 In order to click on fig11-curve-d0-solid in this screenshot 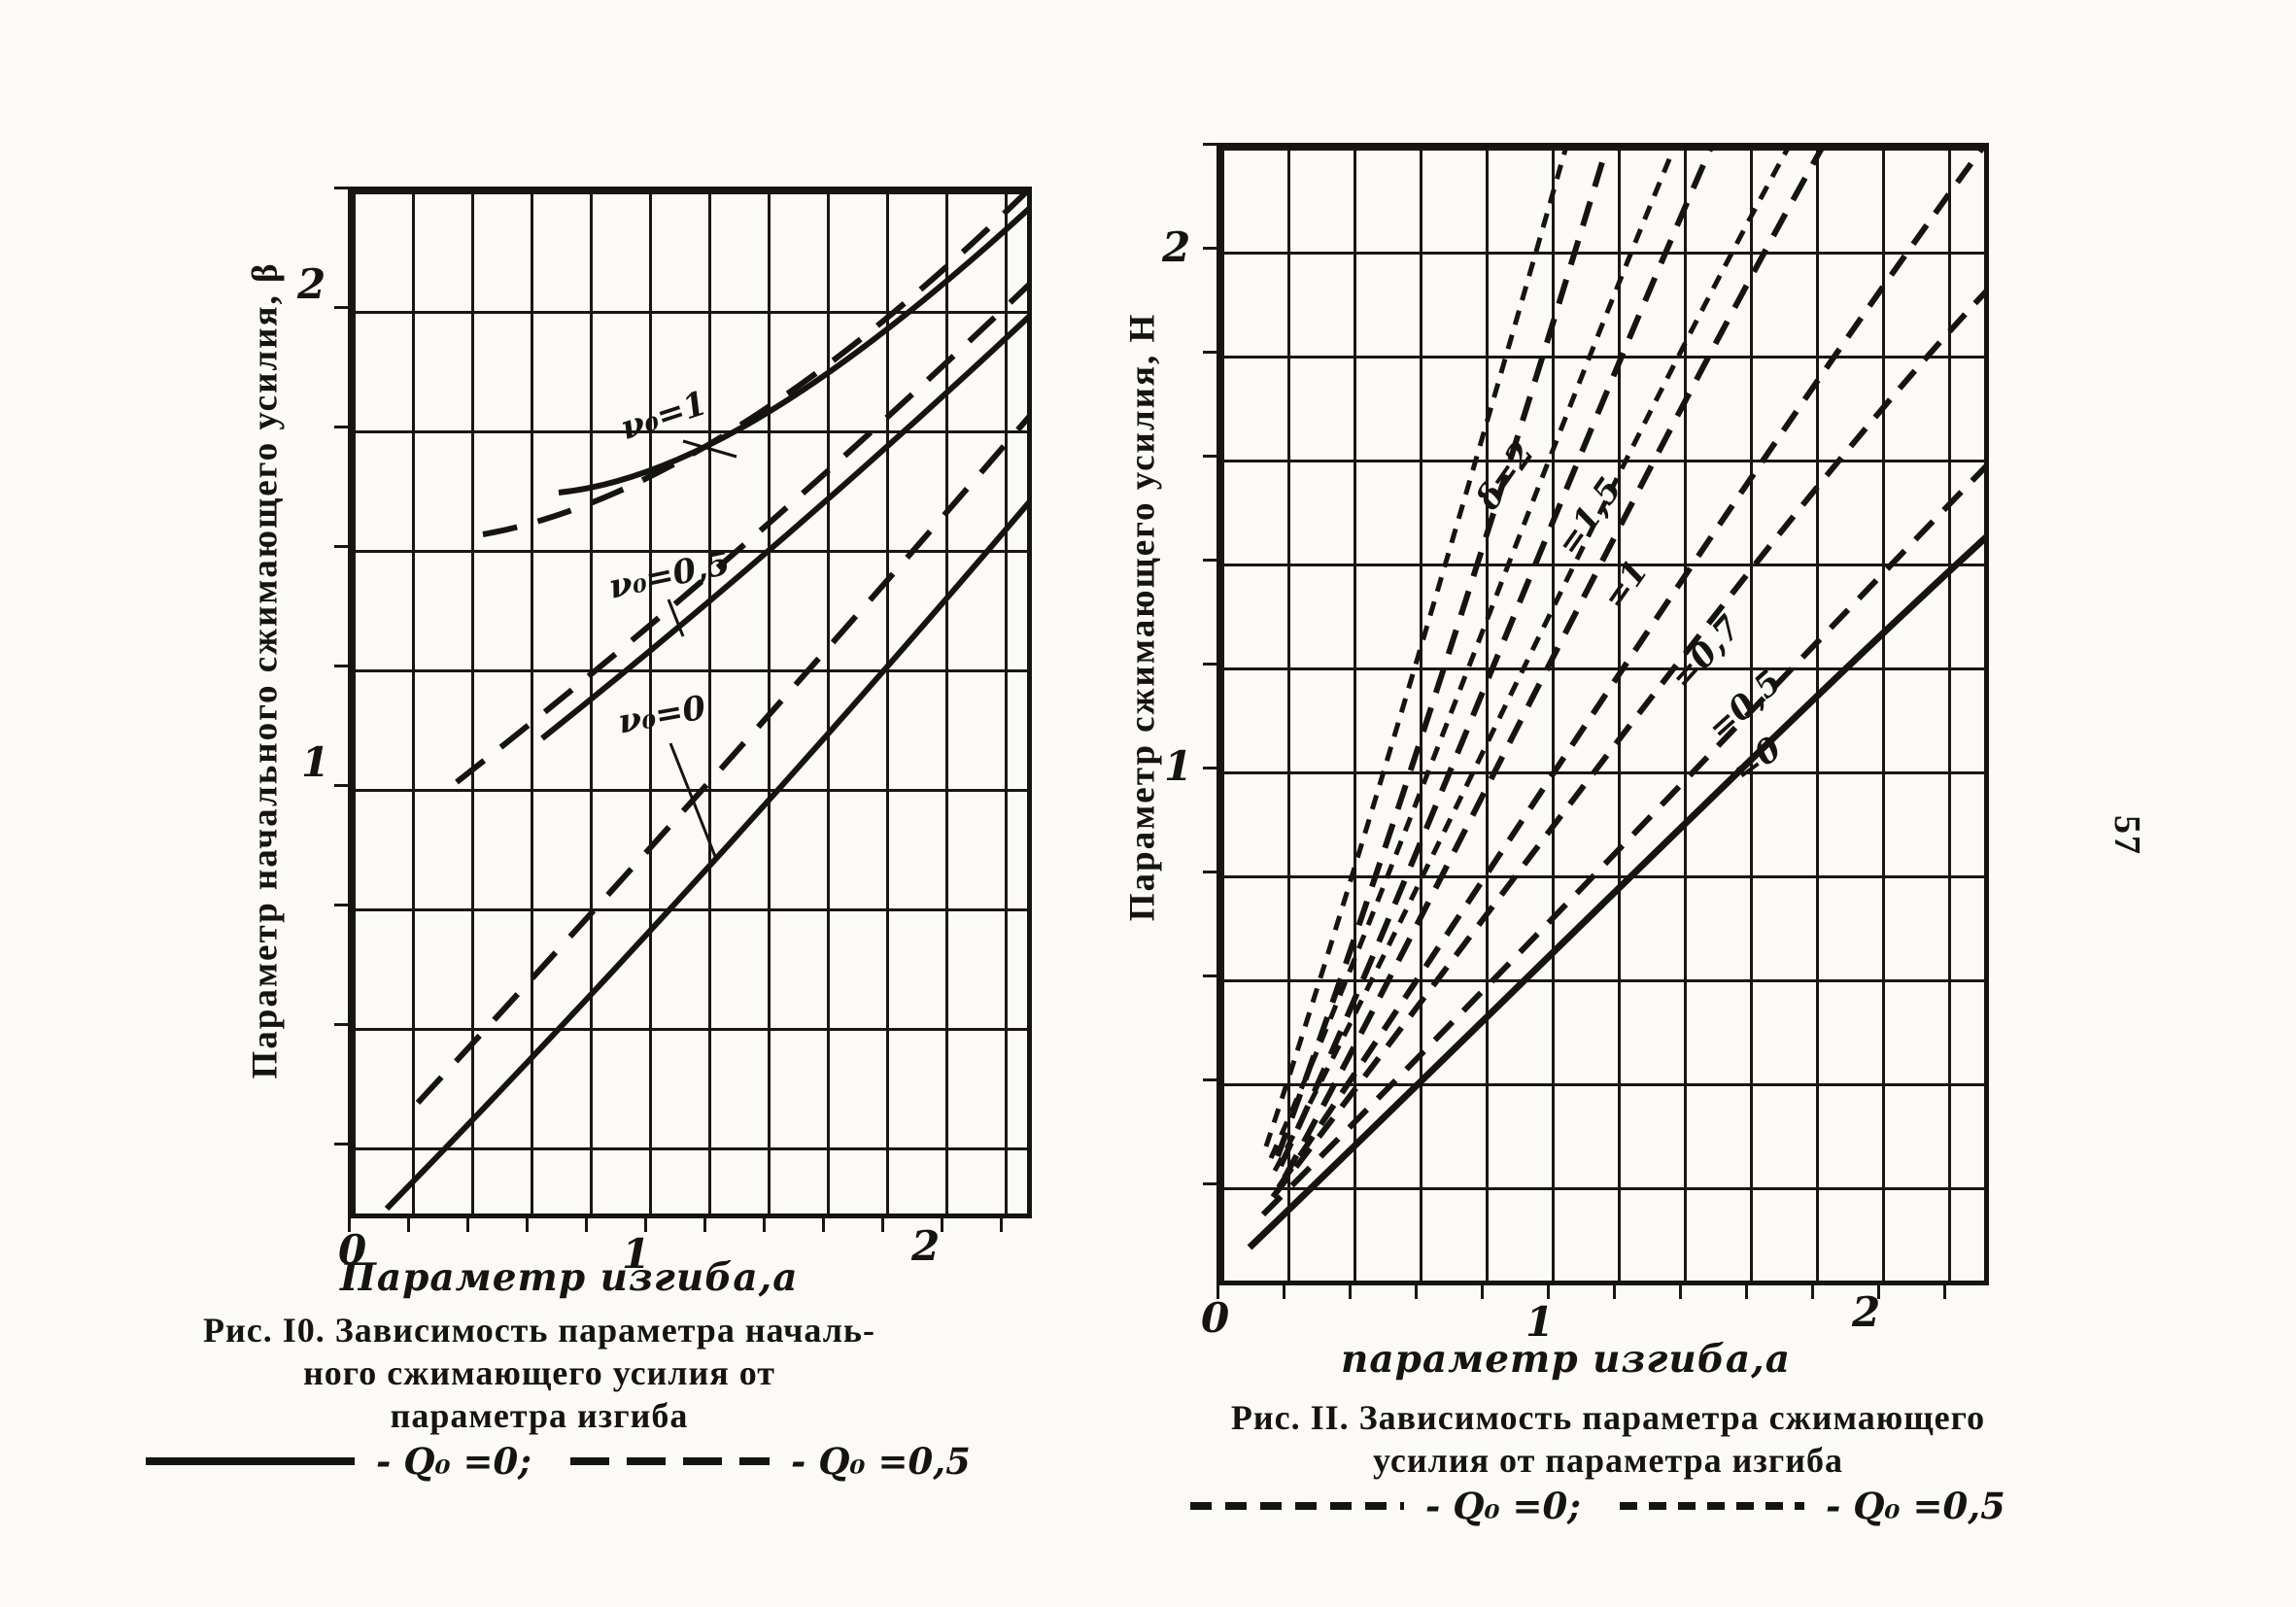, I will do `click(1618, 892)`.